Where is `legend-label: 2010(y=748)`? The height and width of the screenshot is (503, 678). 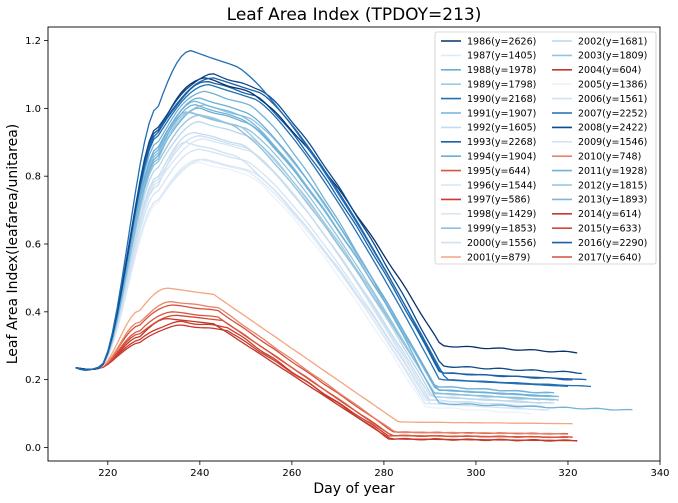
legend-label: 2010(y=748) is located at coordinates (609, 157).